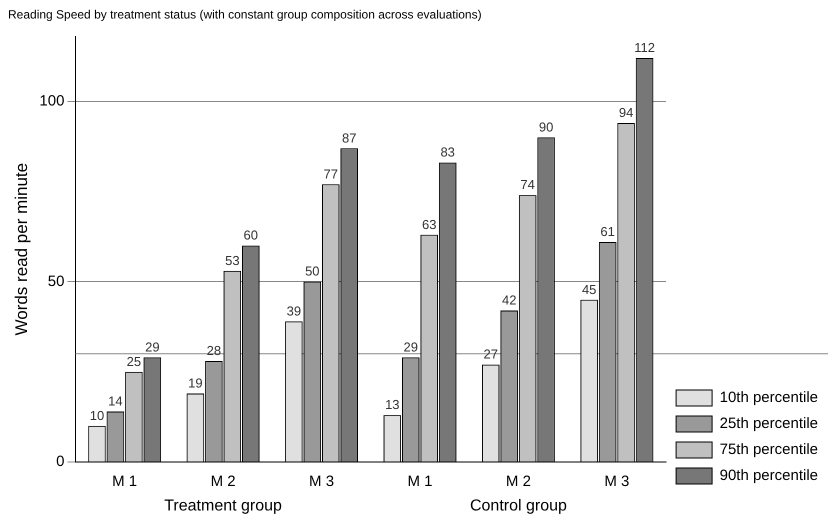  I want to click on data-label: 42, so click(509, 300).